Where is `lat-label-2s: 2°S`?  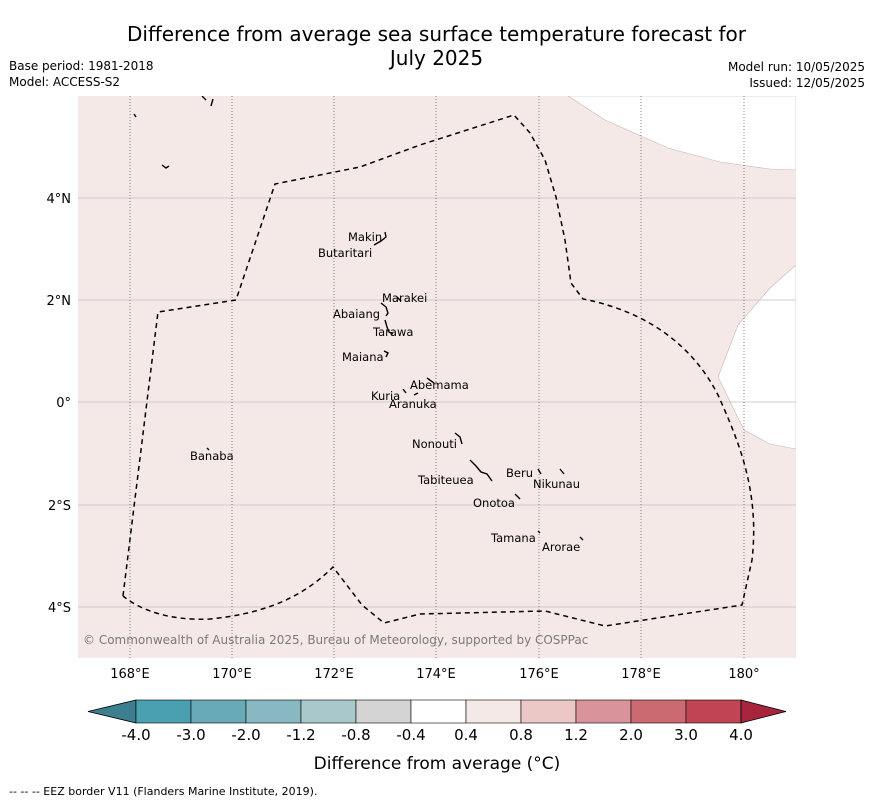 lat-label-2s: 2°S is located at coordinates (59, 506).